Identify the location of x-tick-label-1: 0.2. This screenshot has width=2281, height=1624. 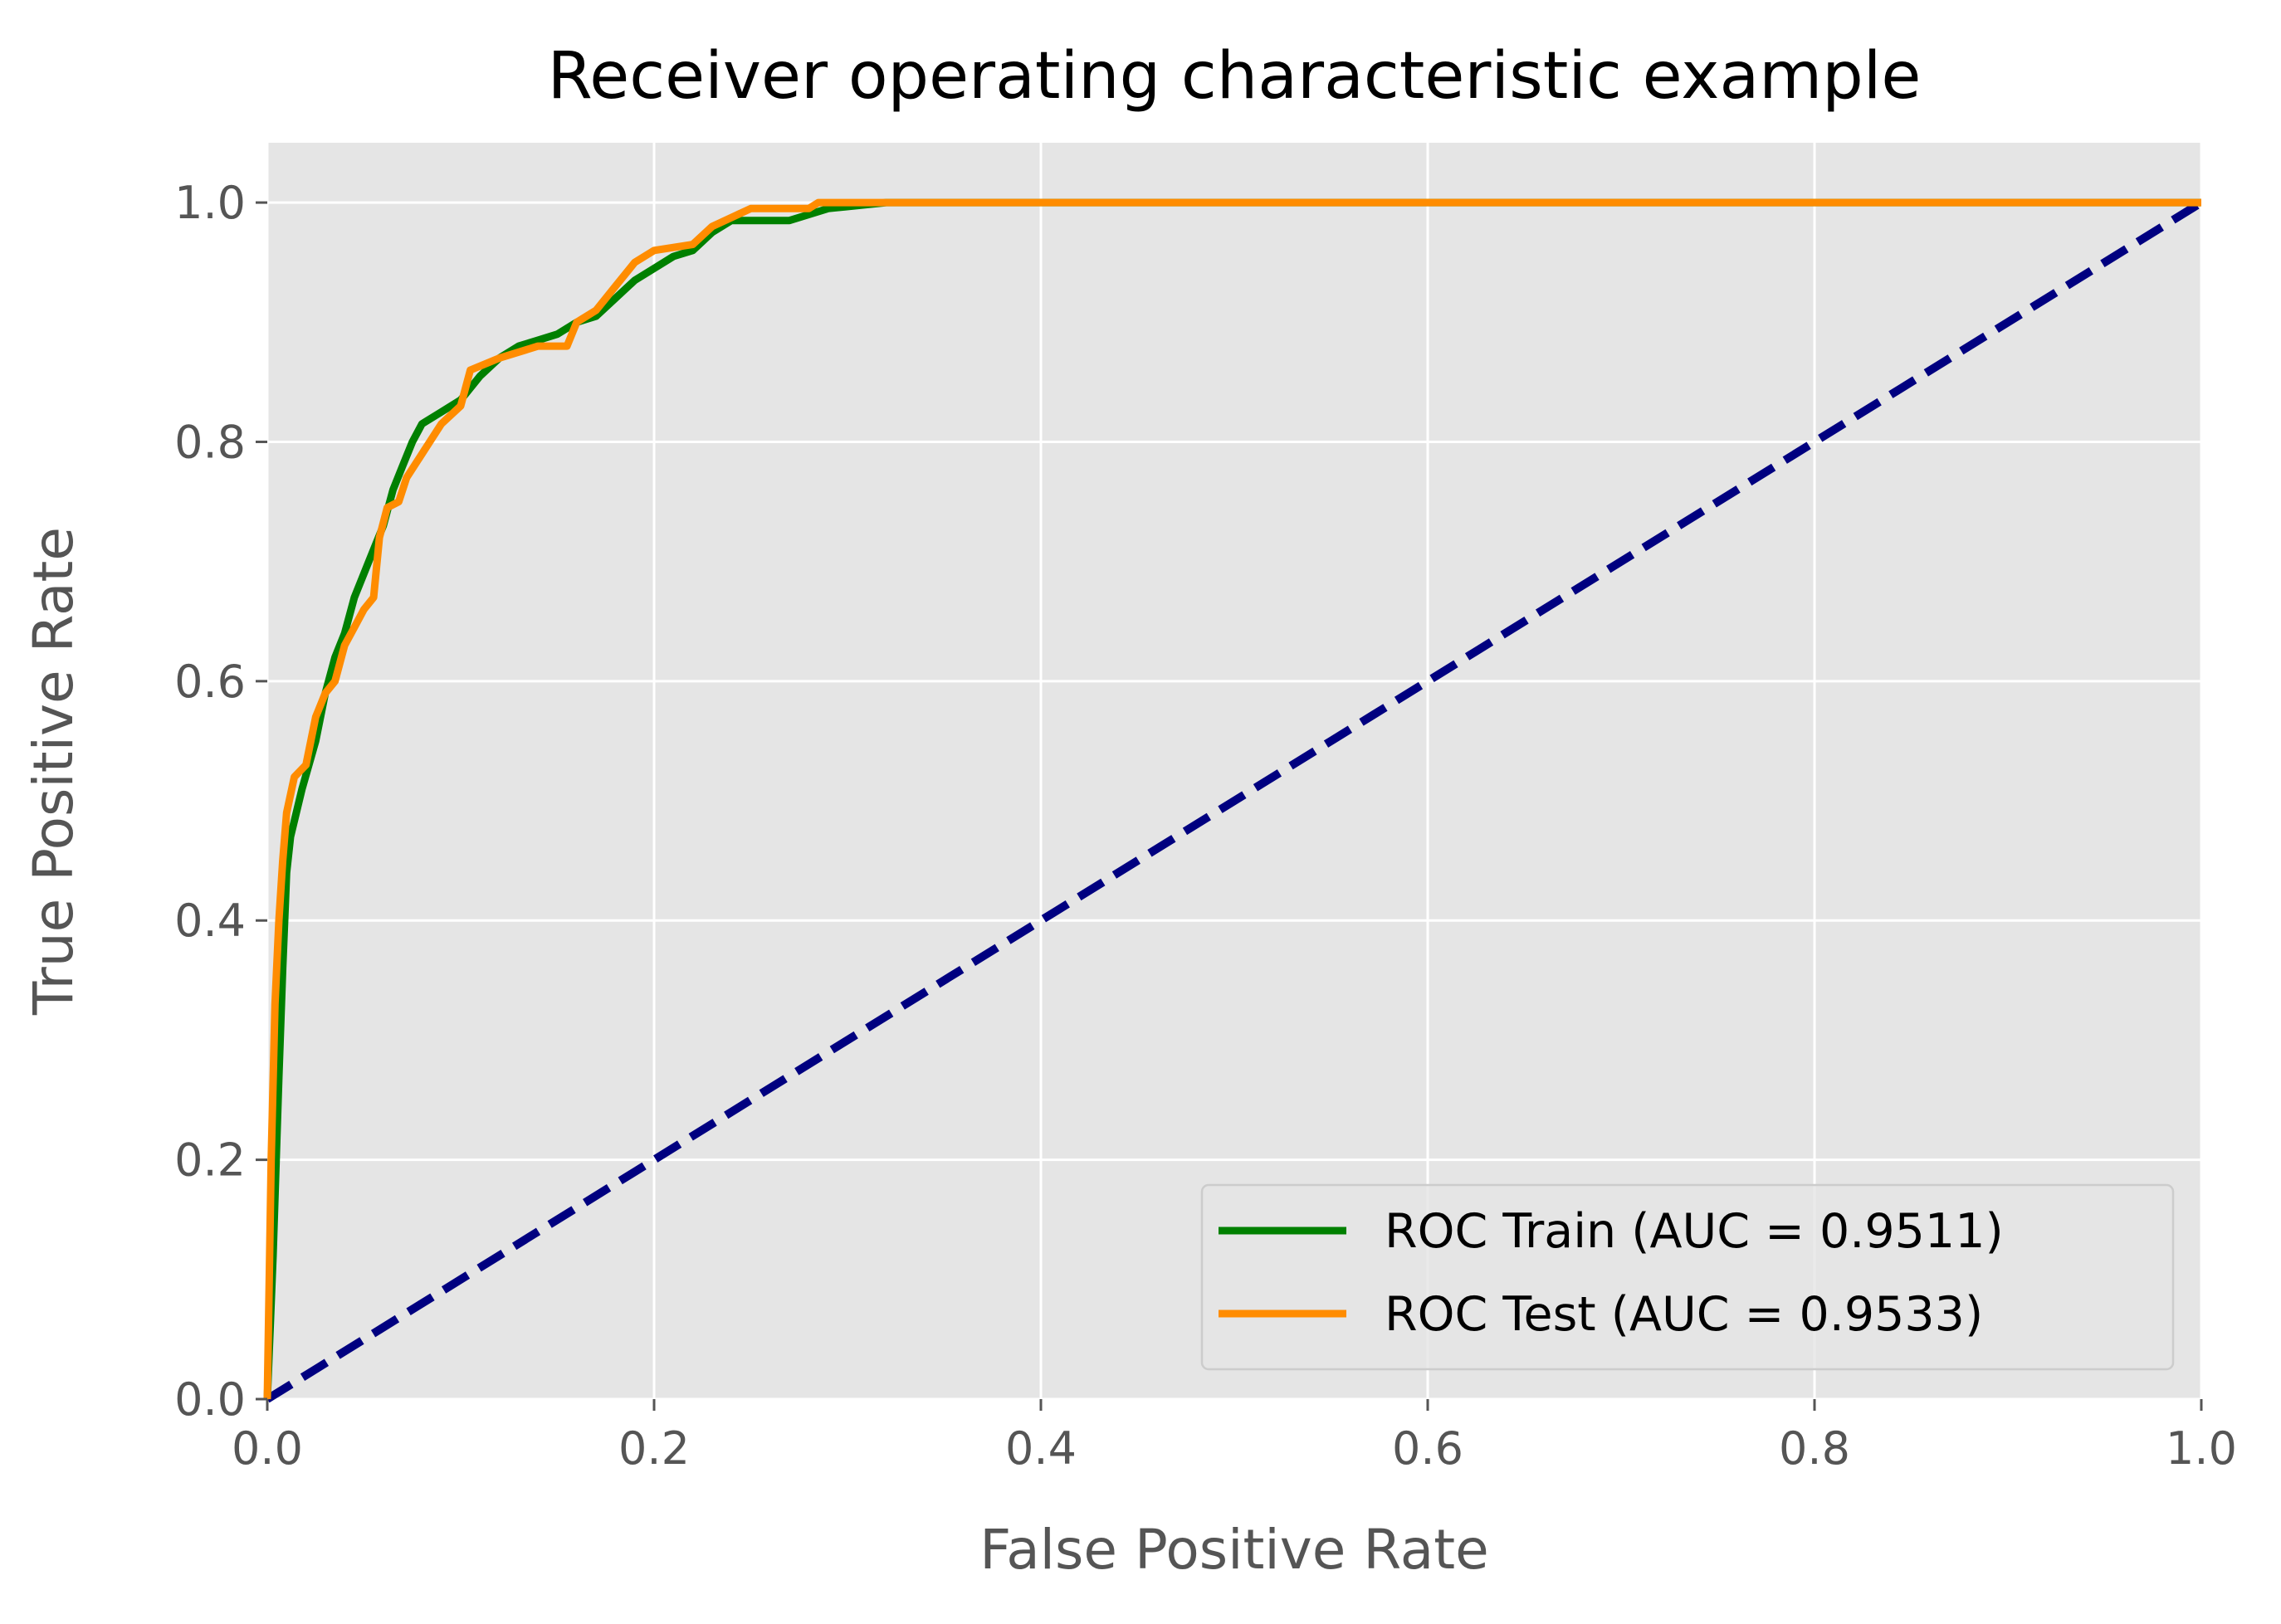
(654, 1448).